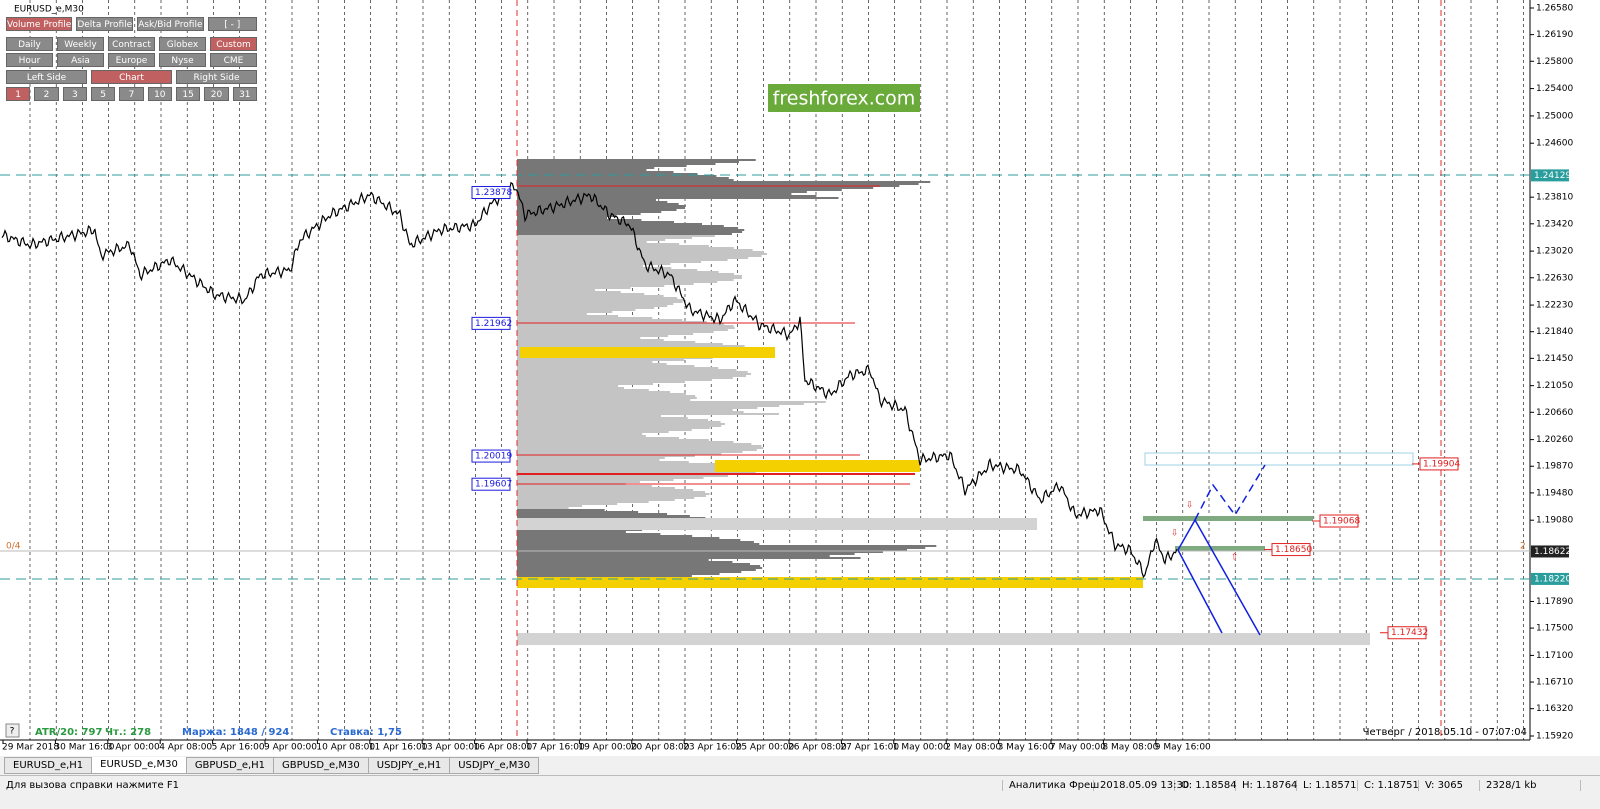  What do you see at coordinates (494, 765) in the screenshot?
I see `chart-tab: USDJPY_e,M30` at bounding box center [494, 765].